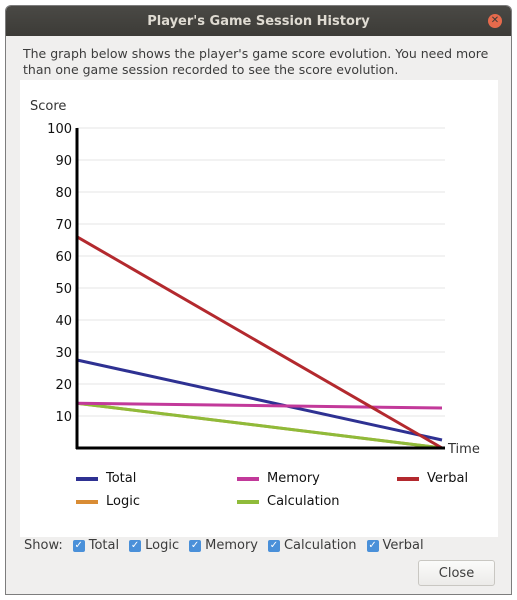 This screenshot has height=600, width=517. What do you see at coordinates (63, 225) in the screenshot?
I see `y-tick-label: 70` at bounding box center [63, 225].